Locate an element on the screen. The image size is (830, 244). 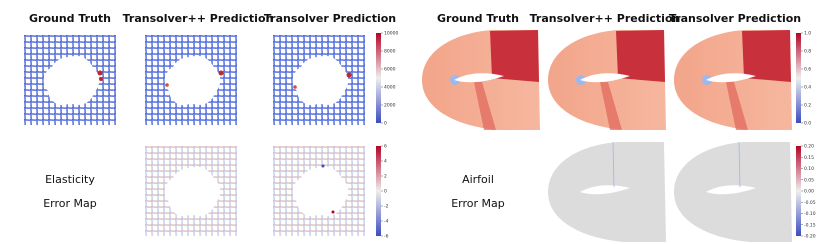
colorbar-tick-label: 8000 is located at coordinates (390, 52).